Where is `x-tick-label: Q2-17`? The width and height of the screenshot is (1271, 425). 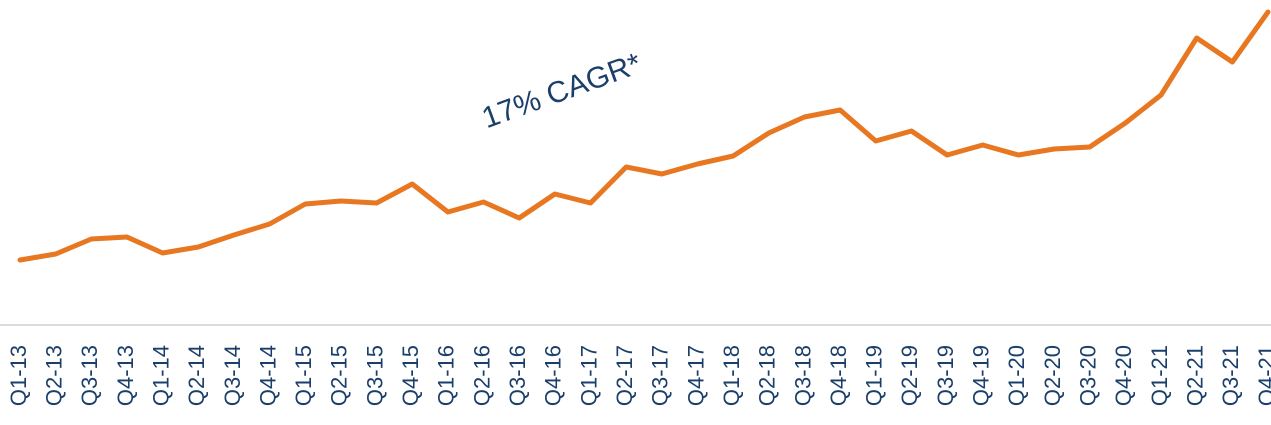 x-tick-label: Q2-17 is located at coordinates (624, 375).